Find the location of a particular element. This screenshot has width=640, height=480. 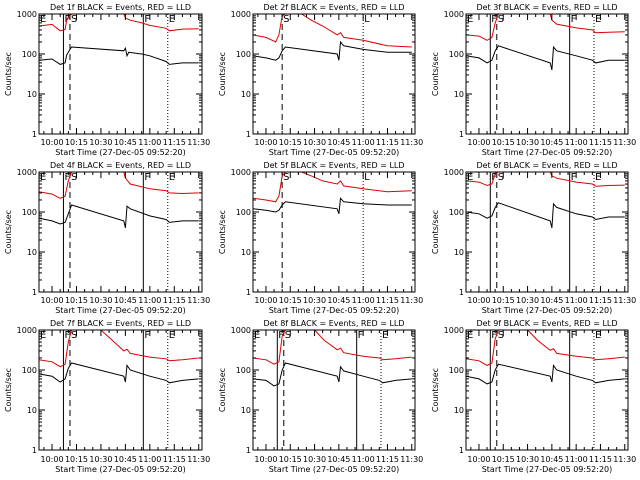

panel-title: Det 4f BLACK = Events, RED = LLD is located at coordinates (120, 165).